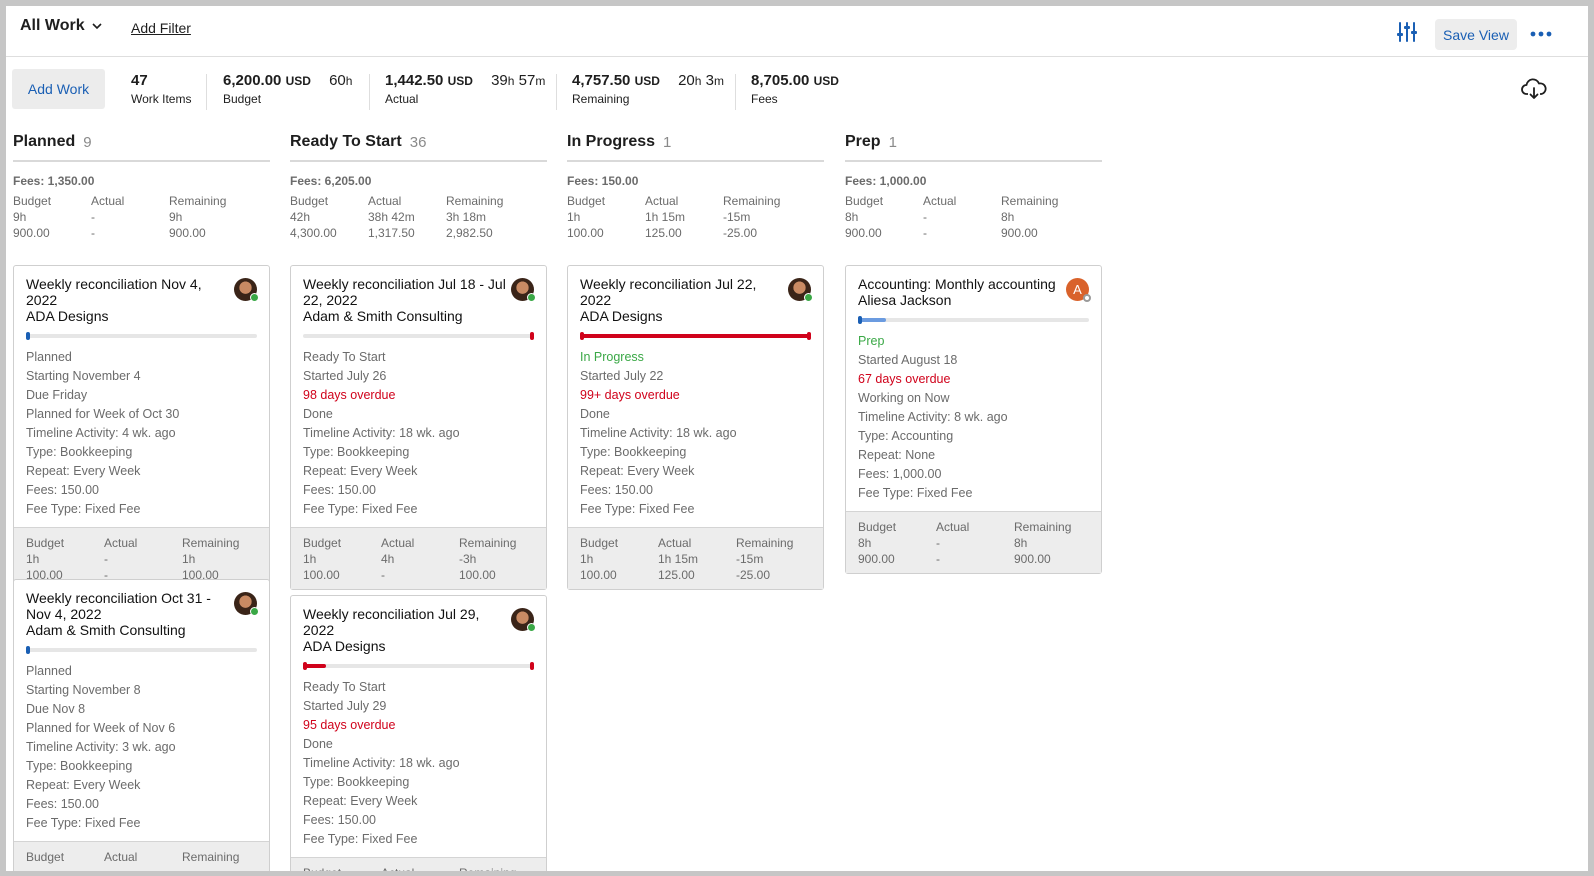 The height and width of the screenshot is (876, 1594). What do you see at coordinates (52, 25) in the screenshot?
I see `view-name: All Work` at bounding box center [52, 25].